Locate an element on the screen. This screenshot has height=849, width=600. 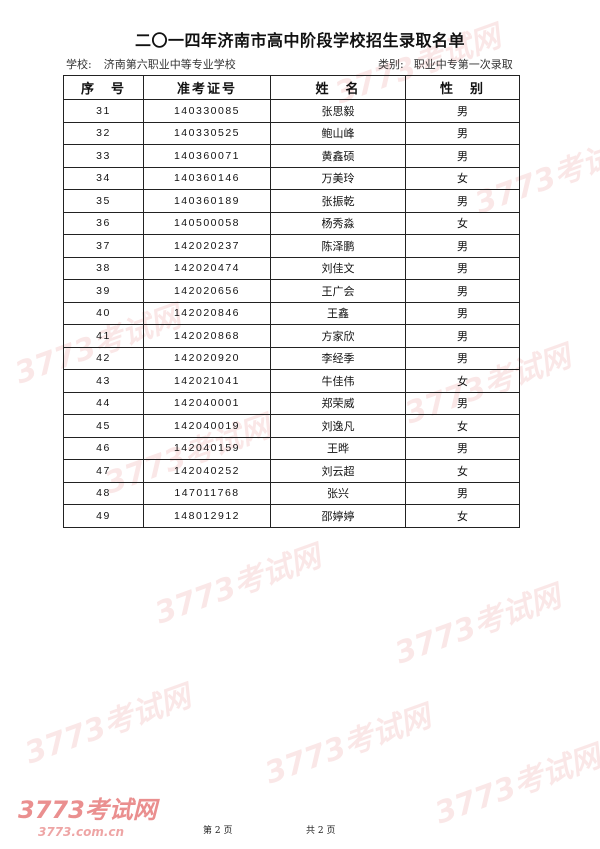
table-row: 43 142021041 牛佳伟女 is located at coordinates (291, 381).